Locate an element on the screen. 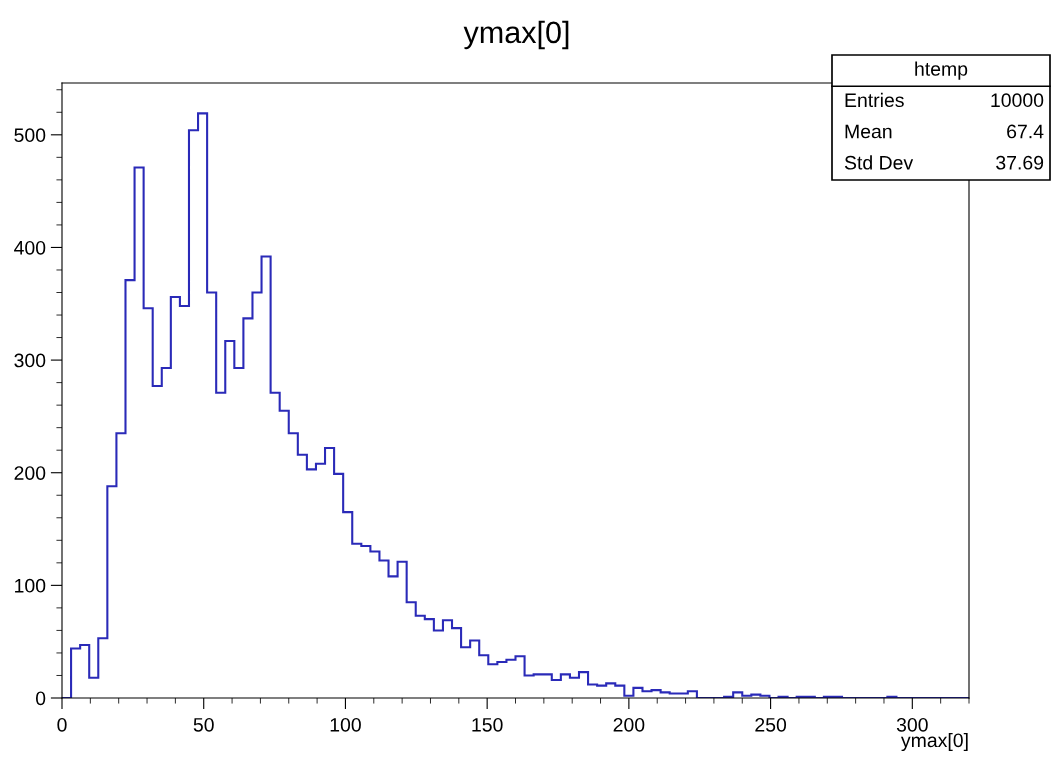 The width and height of the screenshot is (1055, 757). text: 67.4 is located at coordinates (1025, 131).